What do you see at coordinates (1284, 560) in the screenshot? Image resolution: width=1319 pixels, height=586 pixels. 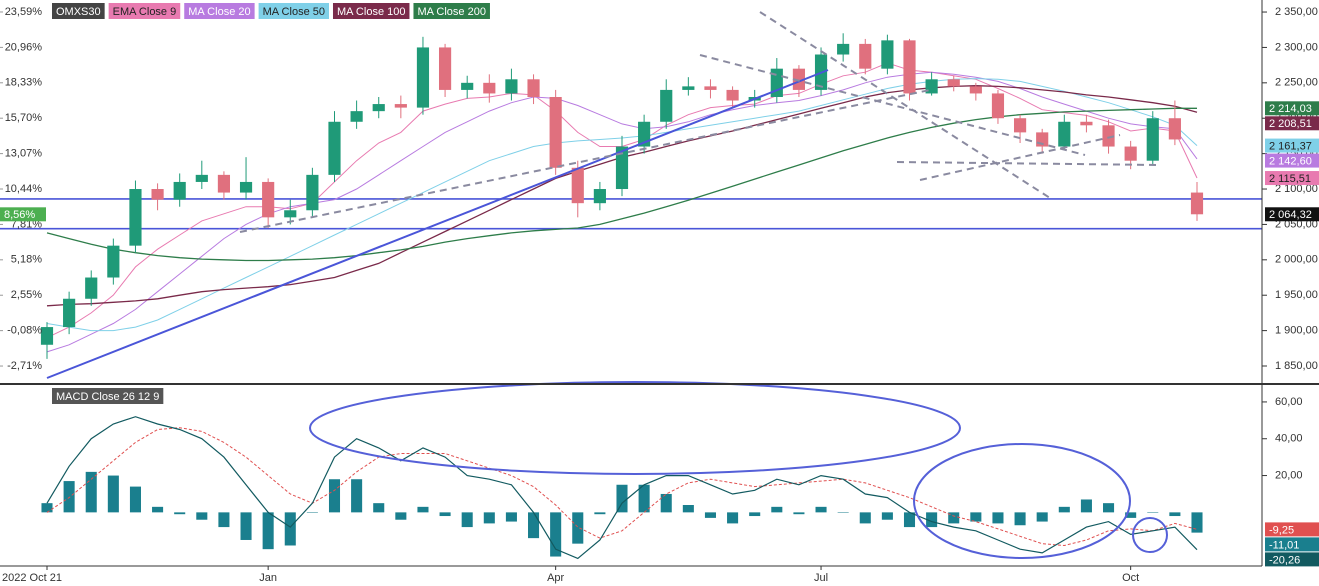 I see `value-box-label: -20,26` at bounding box center [1284, 560].